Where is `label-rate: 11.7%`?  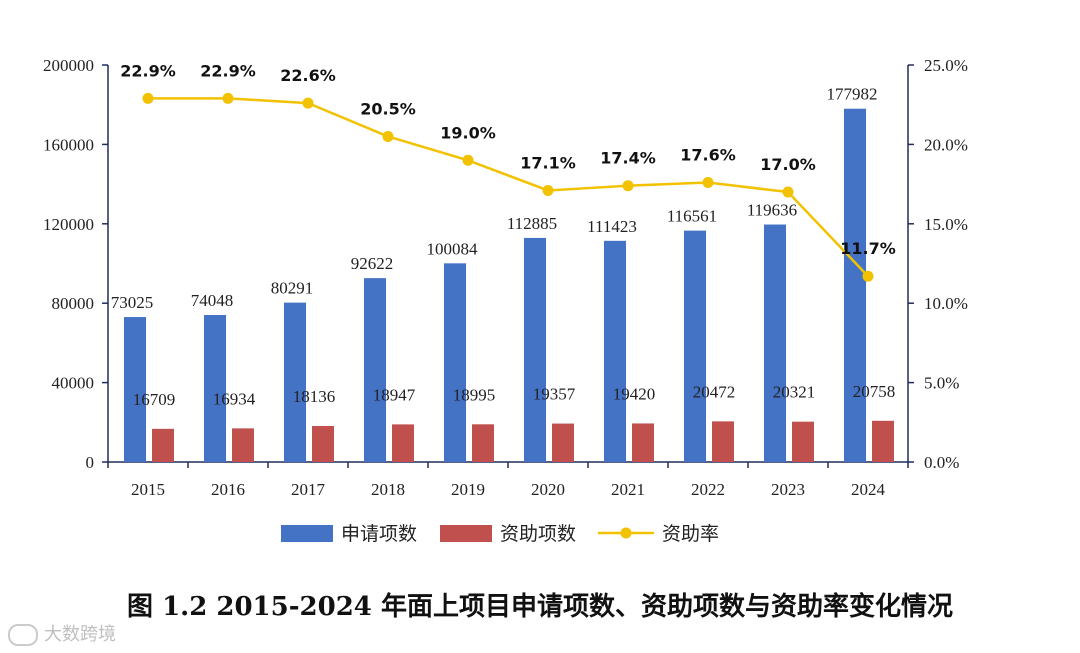
label-rate: 11.7% is located at coordinates (868, 248).